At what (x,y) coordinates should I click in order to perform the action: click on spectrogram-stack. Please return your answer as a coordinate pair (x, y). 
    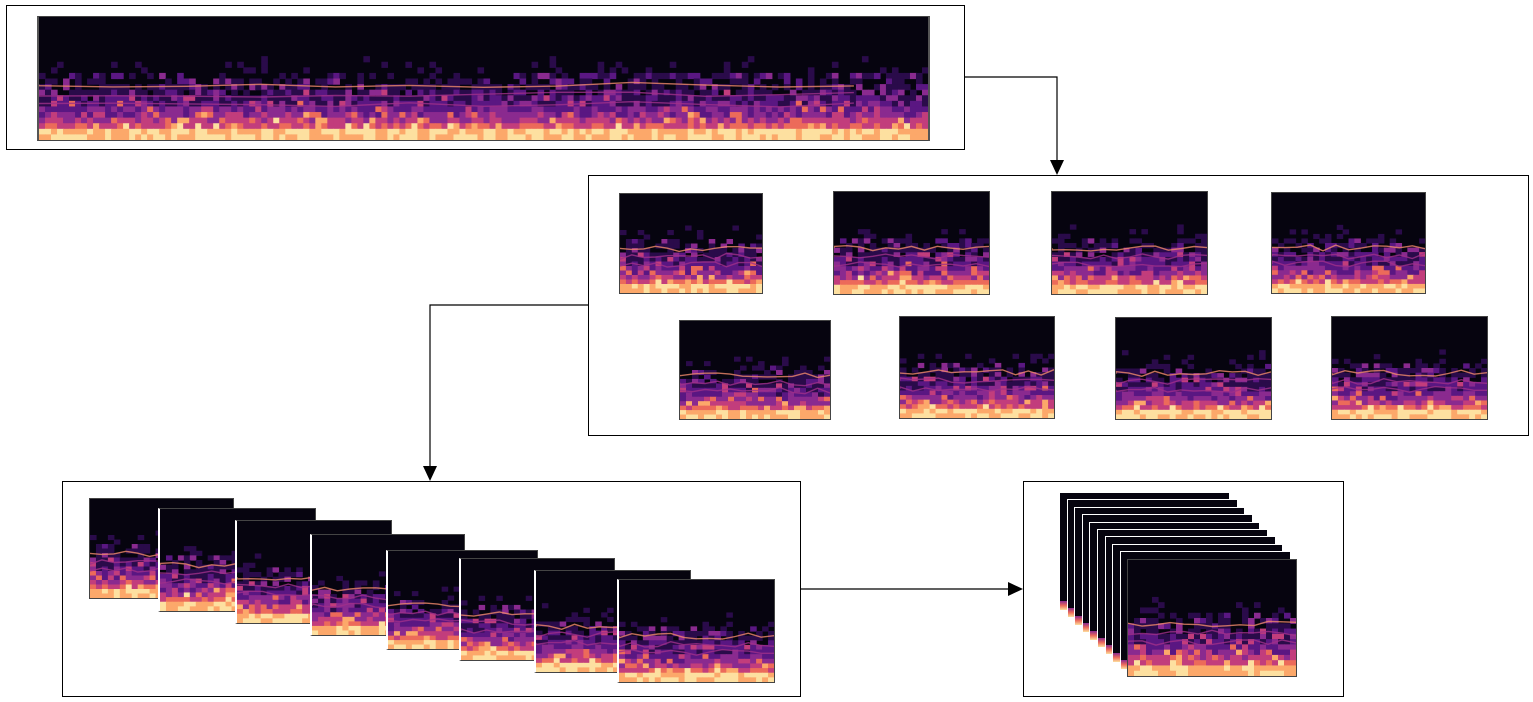
    Looking at the image, I should click on (1183, 589).